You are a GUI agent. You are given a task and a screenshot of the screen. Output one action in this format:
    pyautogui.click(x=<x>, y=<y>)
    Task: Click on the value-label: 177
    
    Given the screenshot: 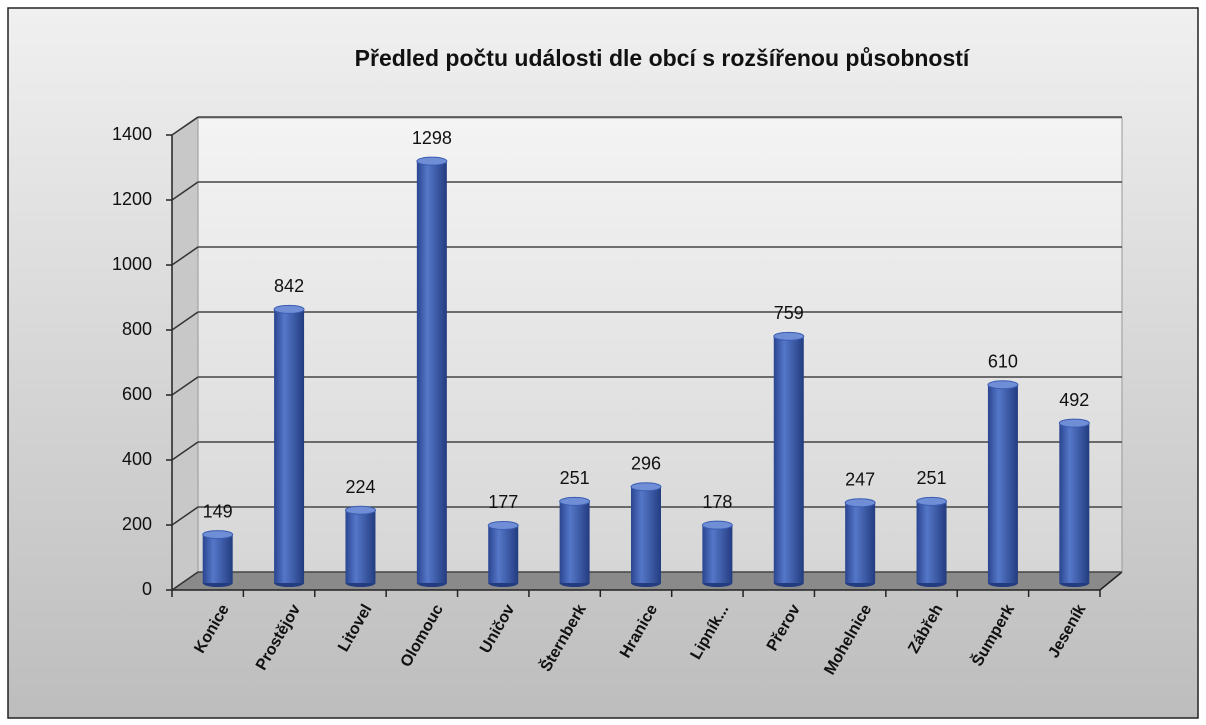 What is the action you would take?
    pyautogui.click(x=503, y=502)
    